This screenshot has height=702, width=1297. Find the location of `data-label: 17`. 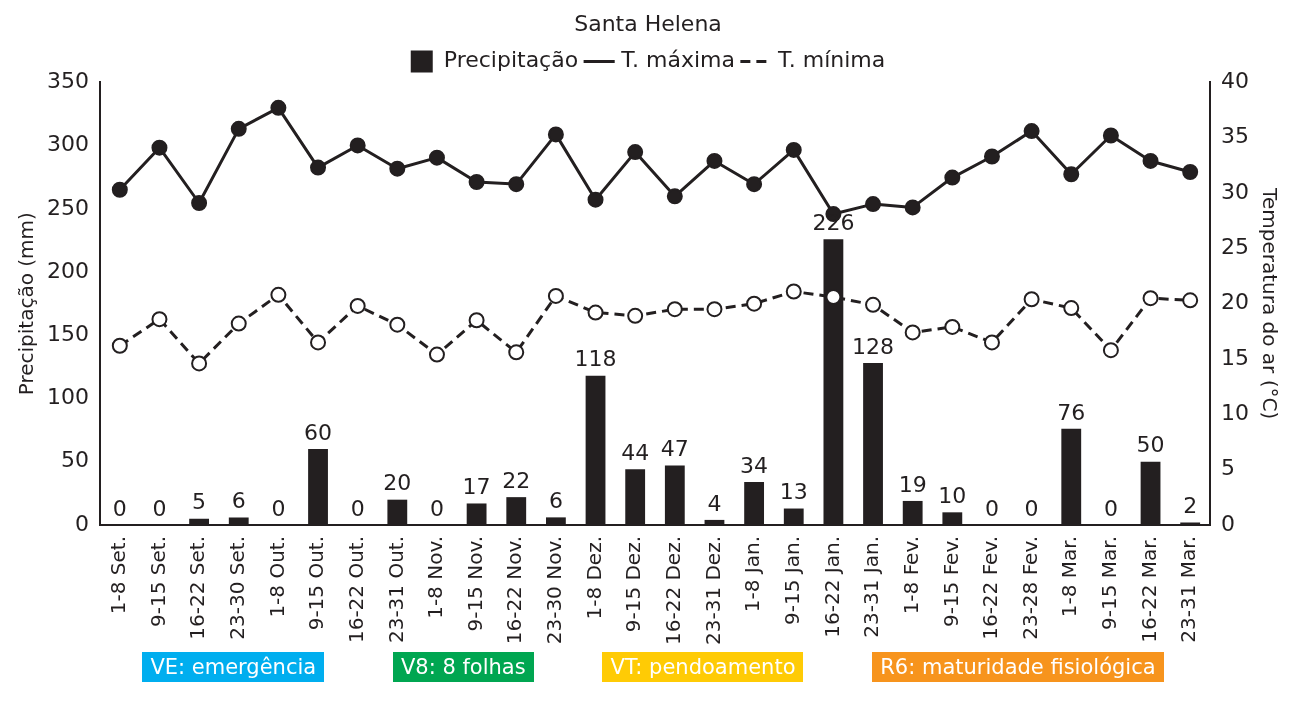

data-label: 17 is located at coordinates (476, 487).